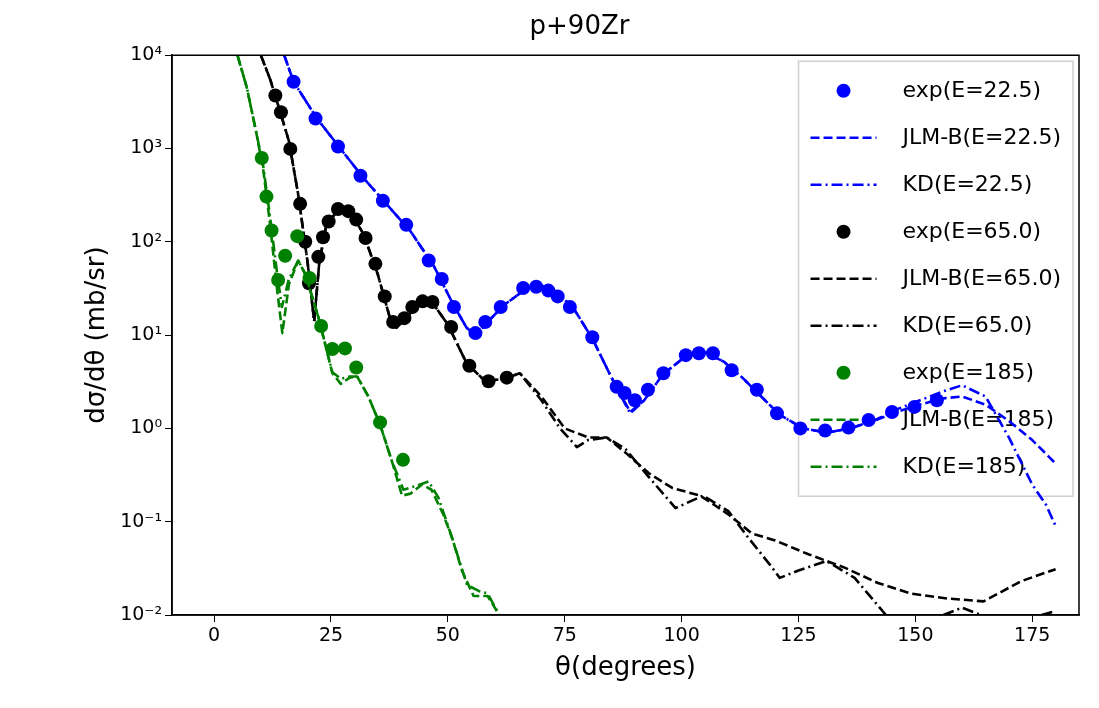 The image size is (1099, 708). I want to click on x-tick-label: 100, so click(681, 634).